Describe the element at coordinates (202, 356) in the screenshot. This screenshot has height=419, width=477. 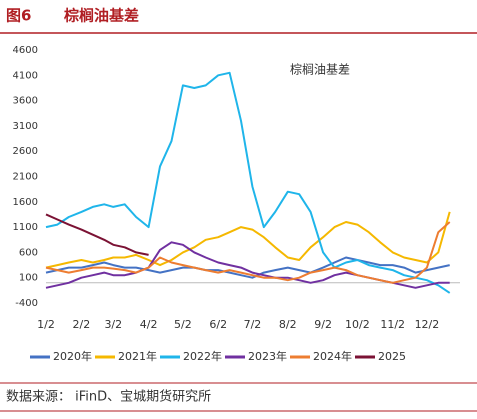
I see `legend-label: 2022年` at that location.